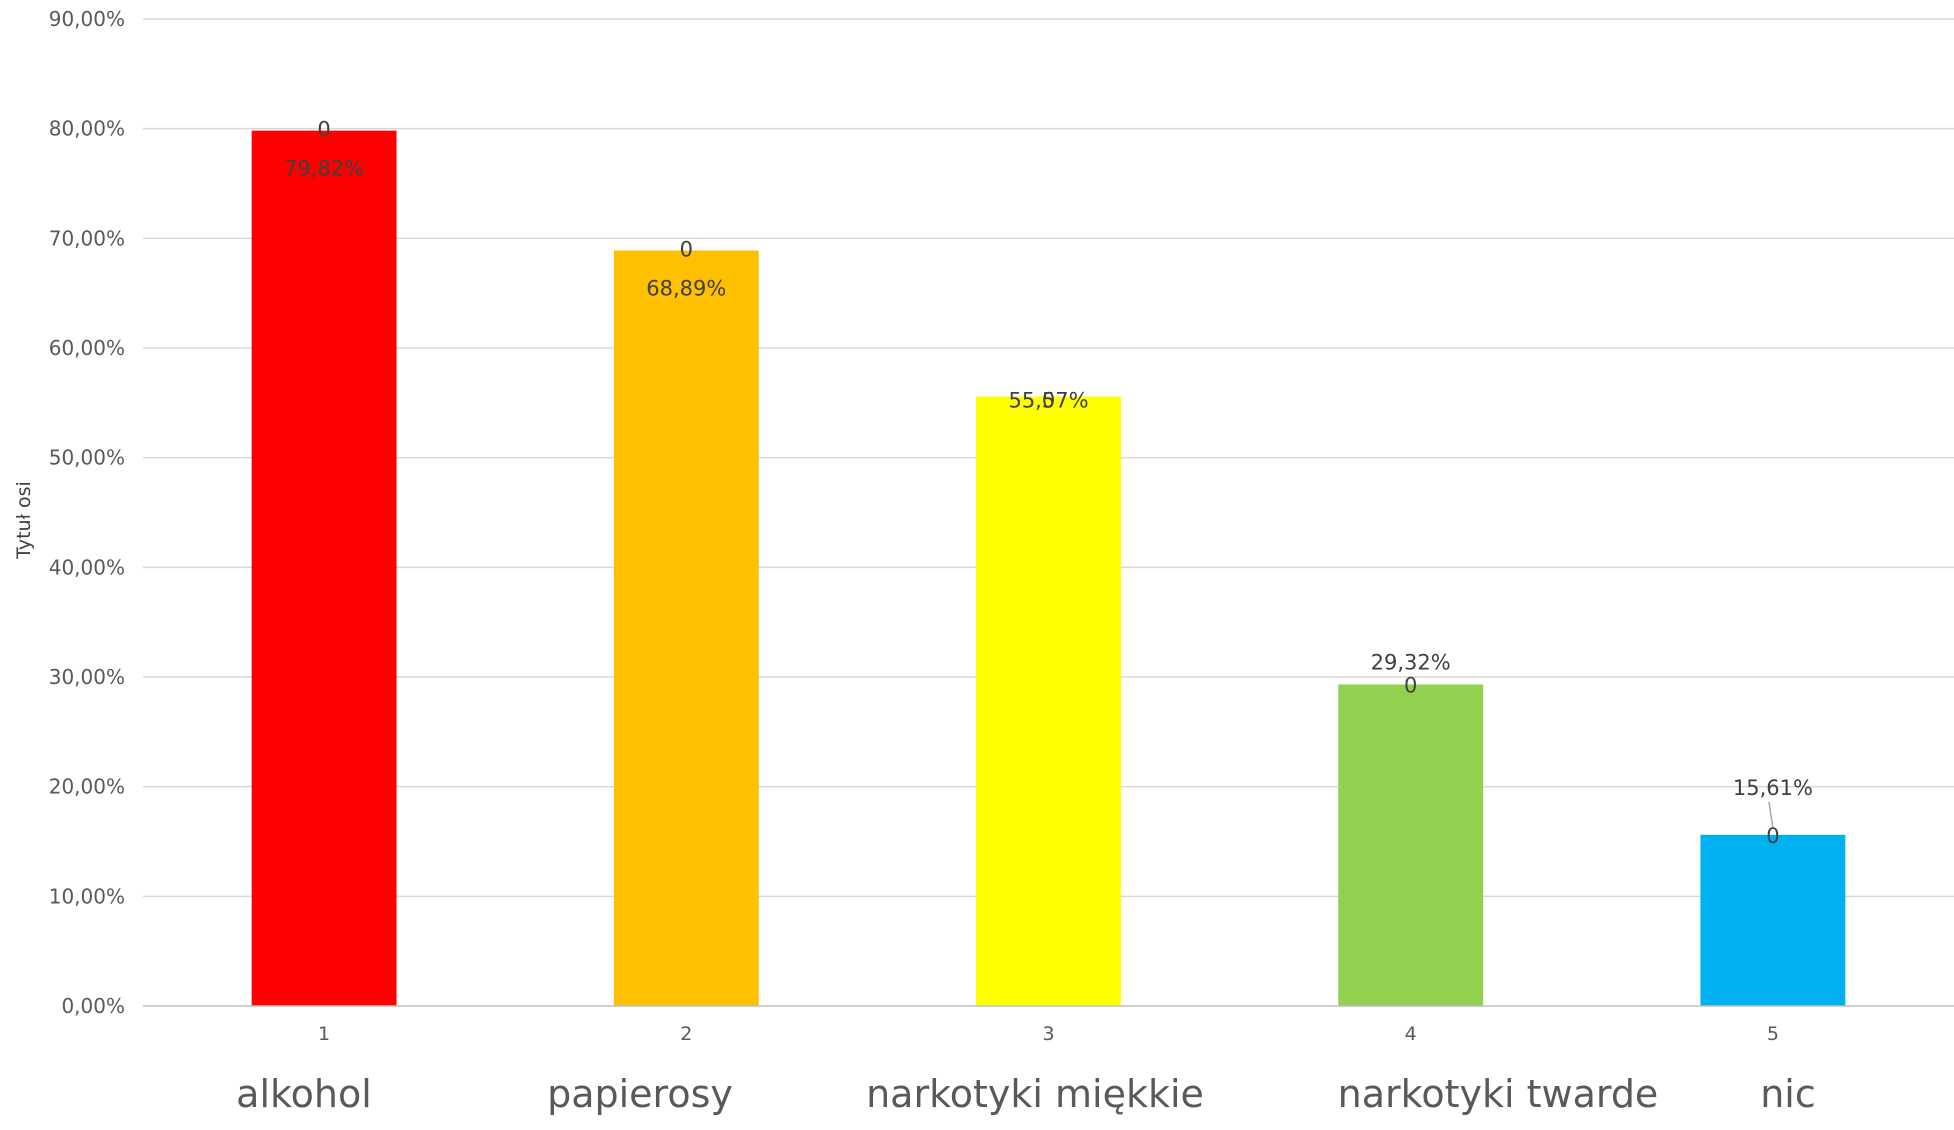  Describe the element at coordinates (304, 1094) in the screenshot. I see `category-label: alkohol` at that location.